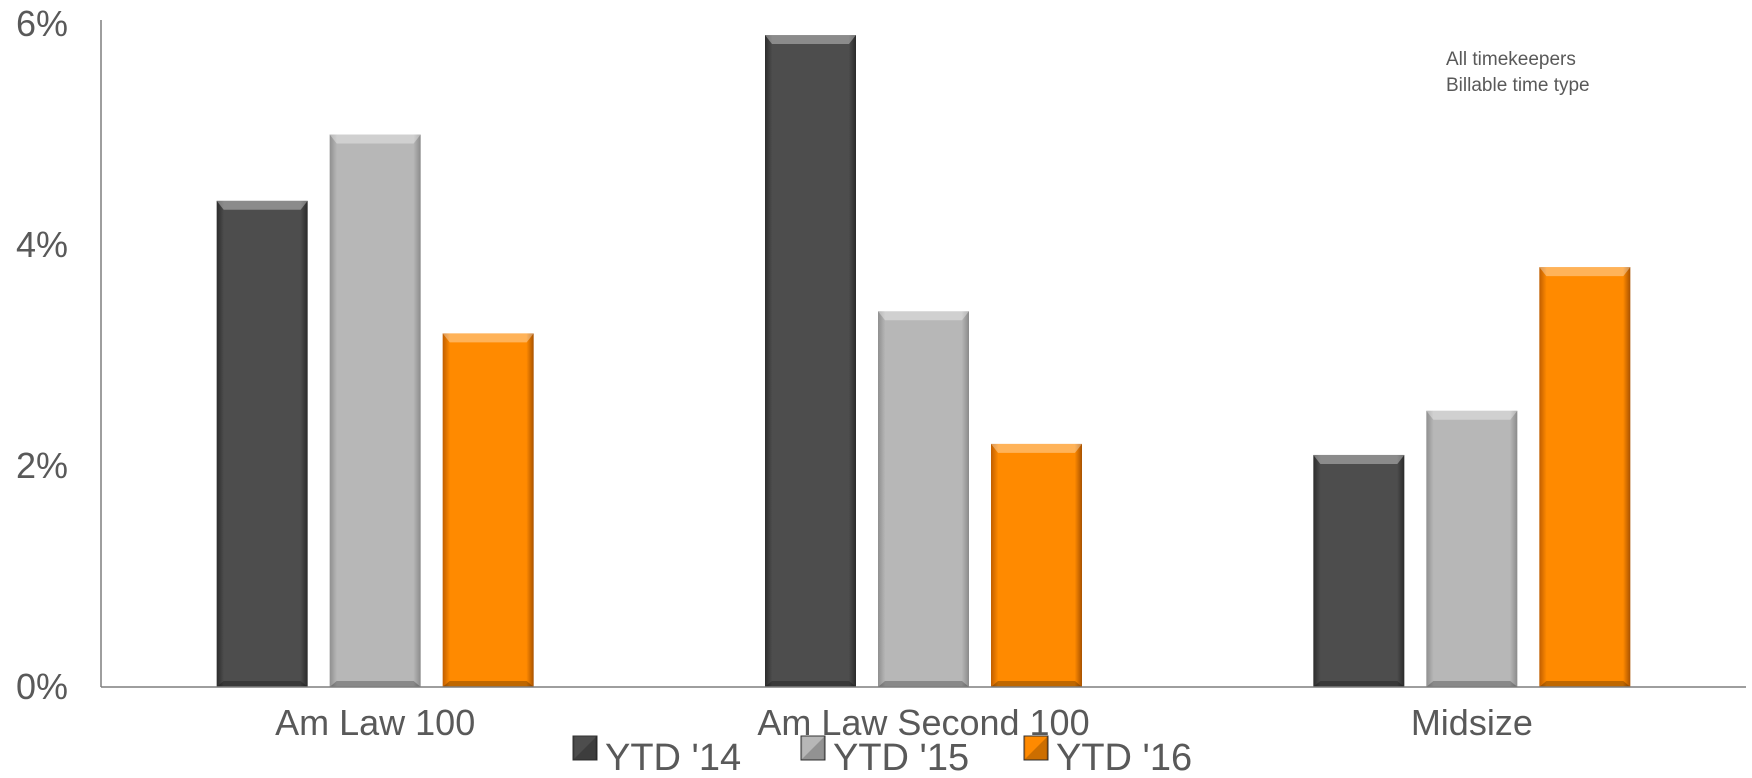 The width and height of the screenshot is (1752, 778). I want to click on y-tick-label: 2%, so click(42, 465).